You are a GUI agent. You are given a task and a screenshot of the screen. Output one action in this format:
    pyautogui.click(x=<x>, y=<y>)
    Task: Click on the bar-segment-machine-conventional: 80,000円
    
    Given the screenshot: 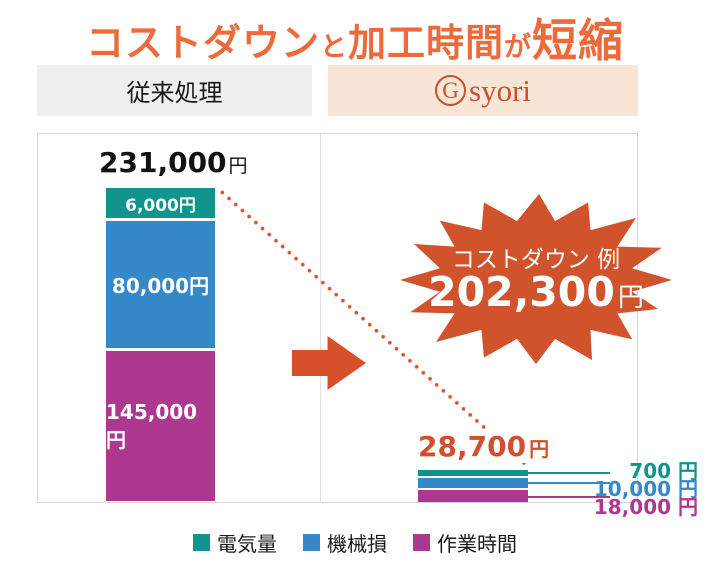 What is the action you would take?
    pyautogui.click(x=160, y=284)
    